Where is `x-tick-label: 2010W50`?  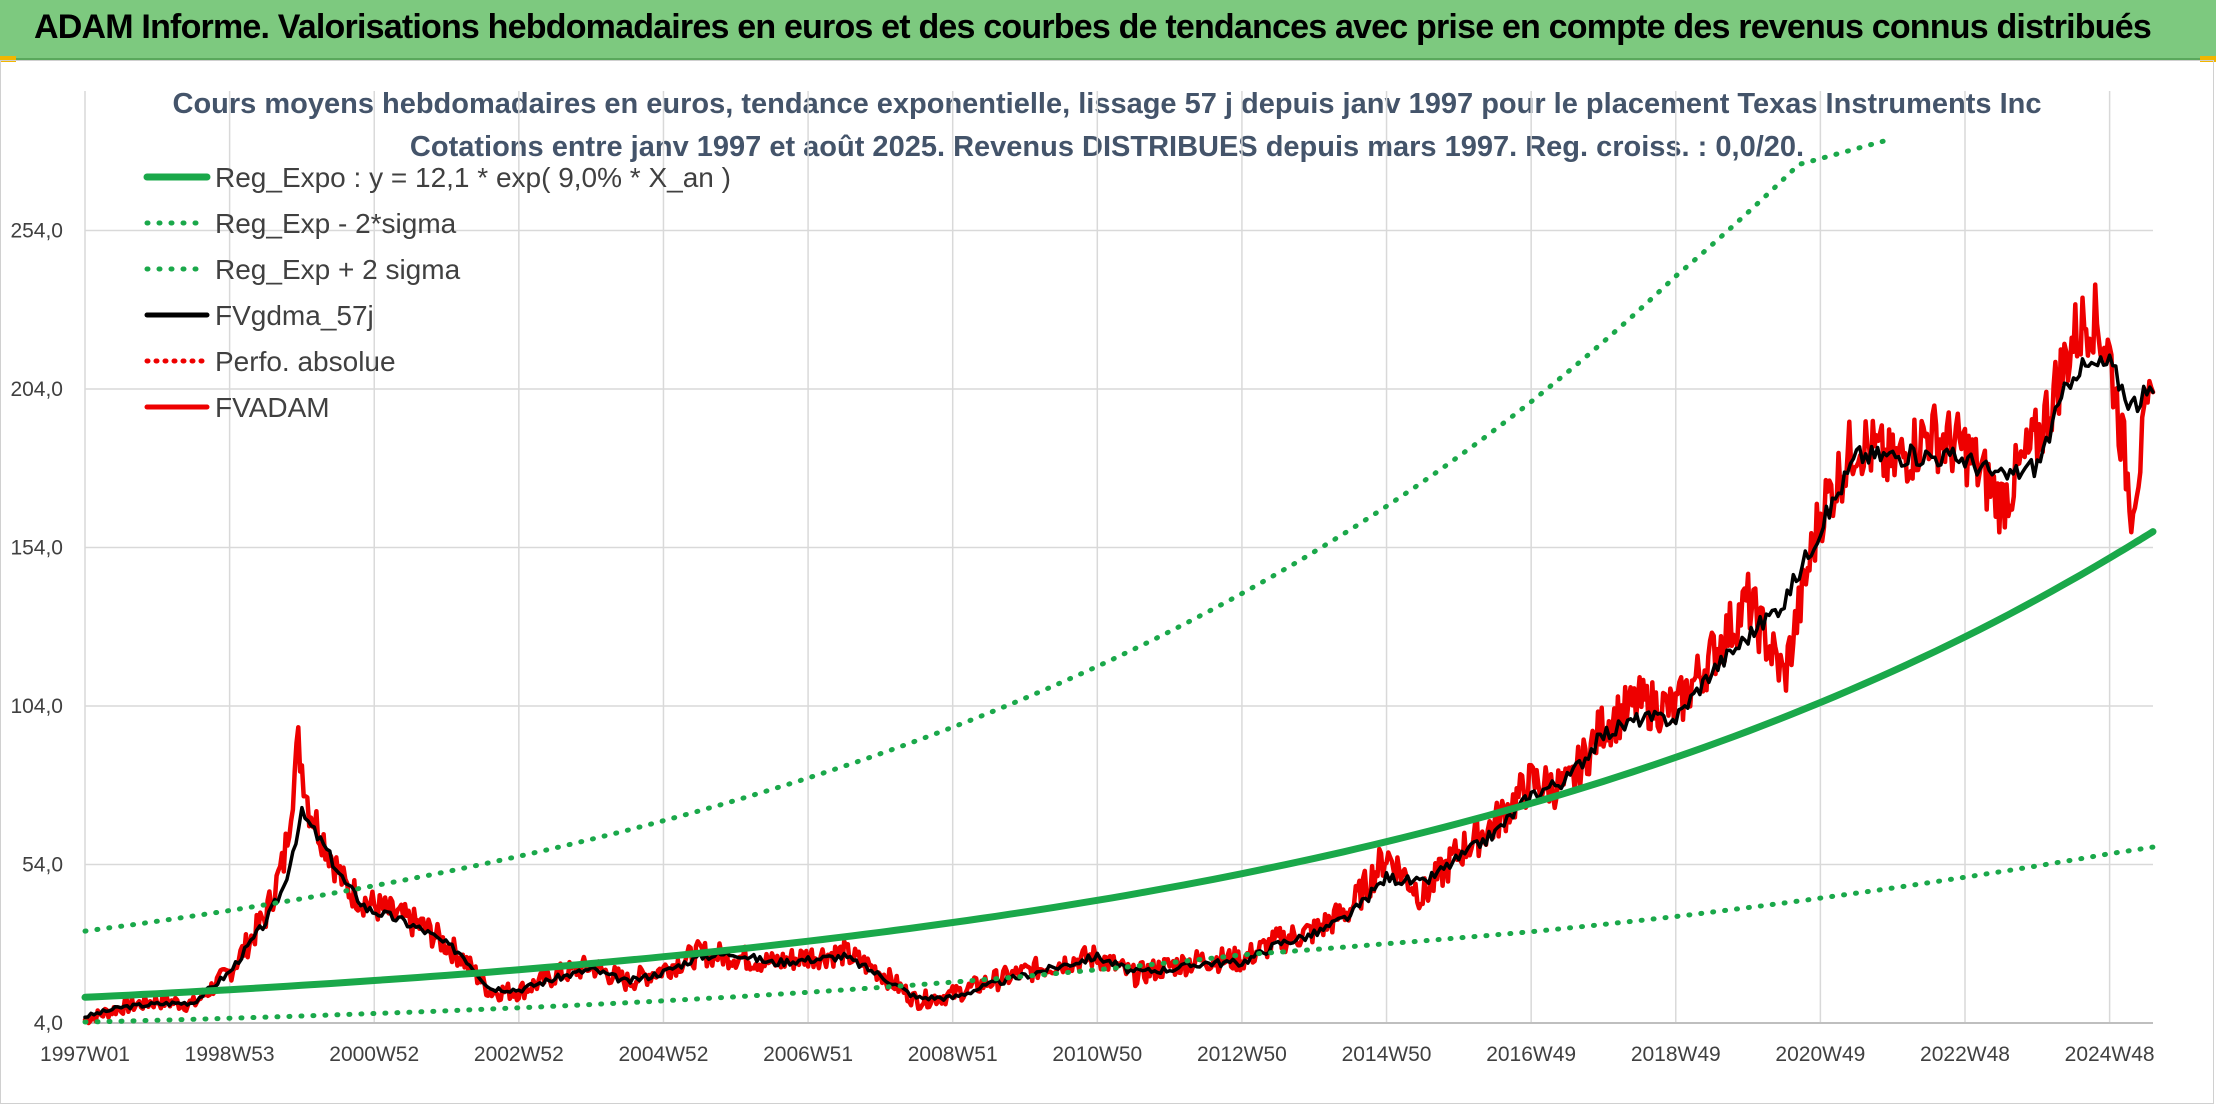 x-tick-label: 2010W50 is located at coordinates (1097, 1054).